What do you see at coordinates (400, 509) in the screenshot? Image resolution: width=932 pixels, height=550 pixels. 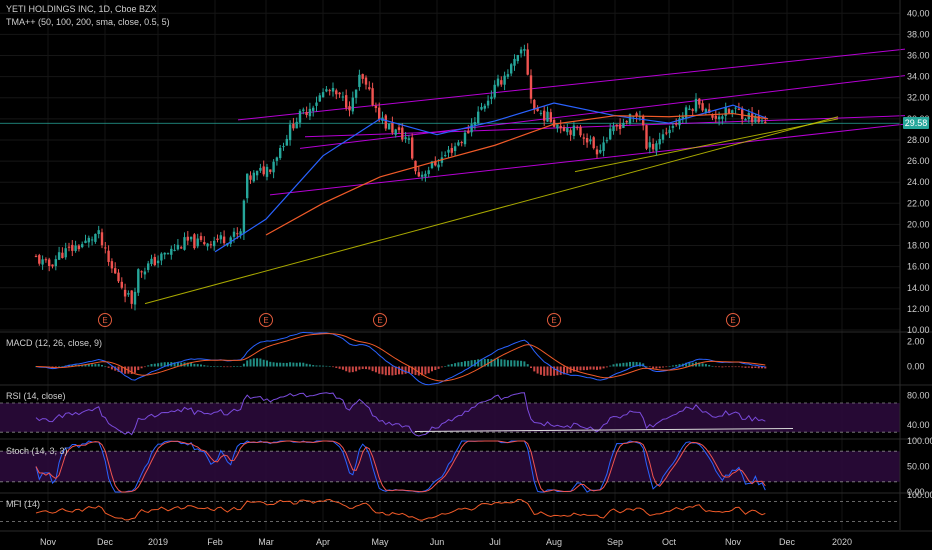 I see `mfi-line` at bounding box center [400, 509].